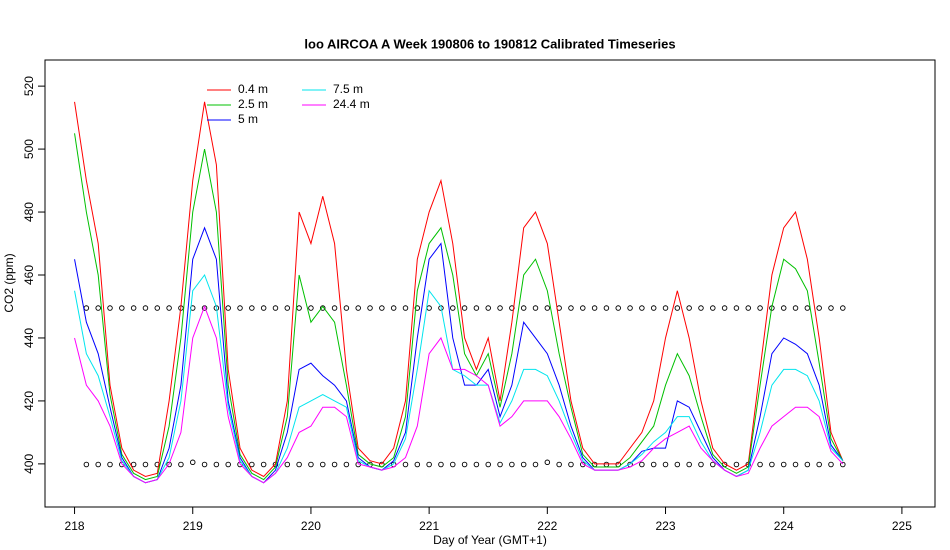 This screenshot has height=550, width=950. I want to click on y-tick-label: 420, so click(29, 401).